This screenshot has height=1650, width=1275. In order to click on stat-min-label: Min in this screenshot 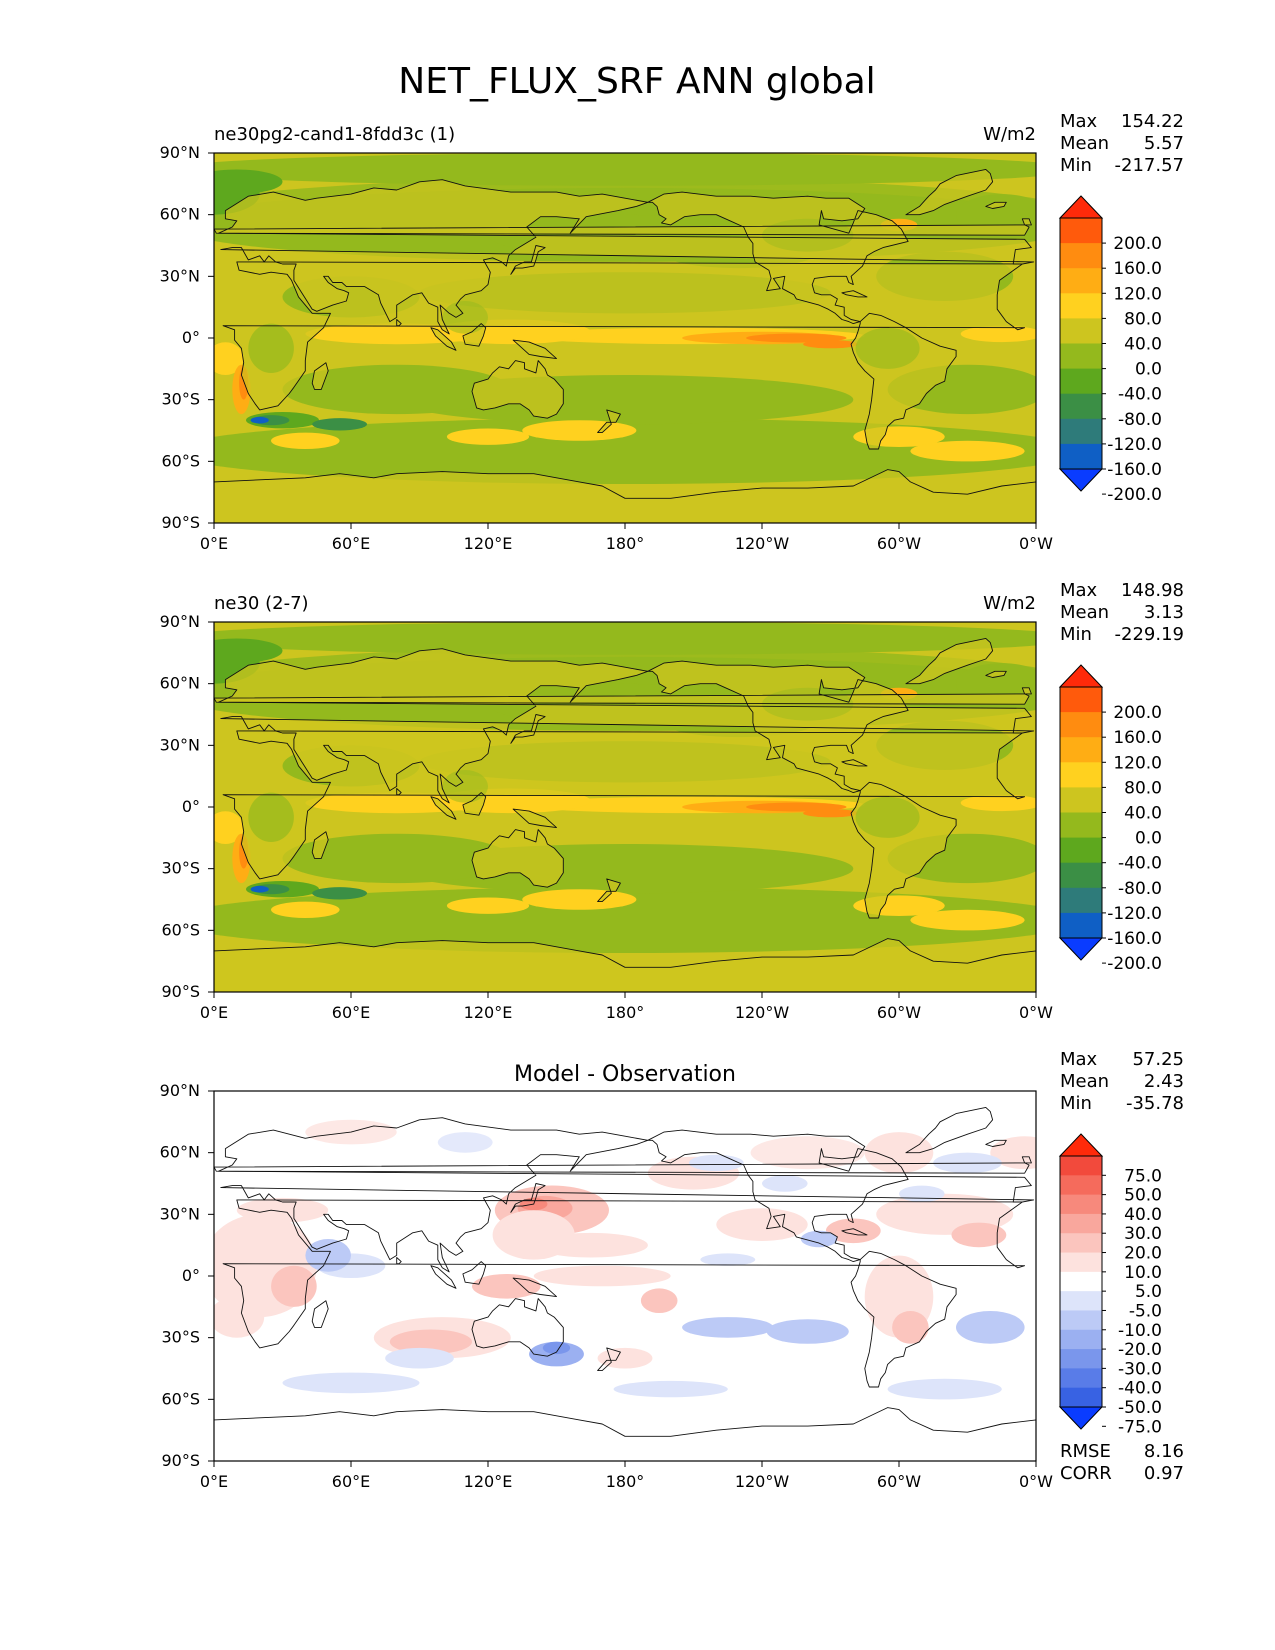, I will do `click(1076, 1103)`.